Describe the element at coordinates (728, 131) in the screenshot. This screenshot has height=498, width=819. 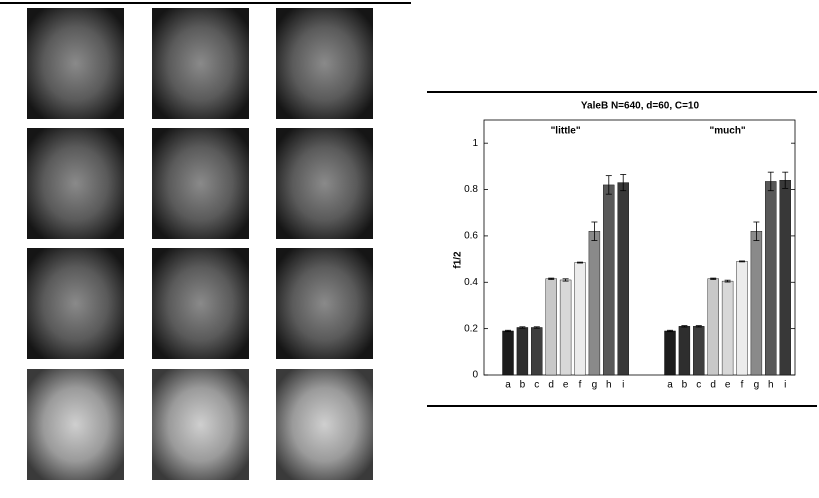
I see `group-label: "much"` at that location.